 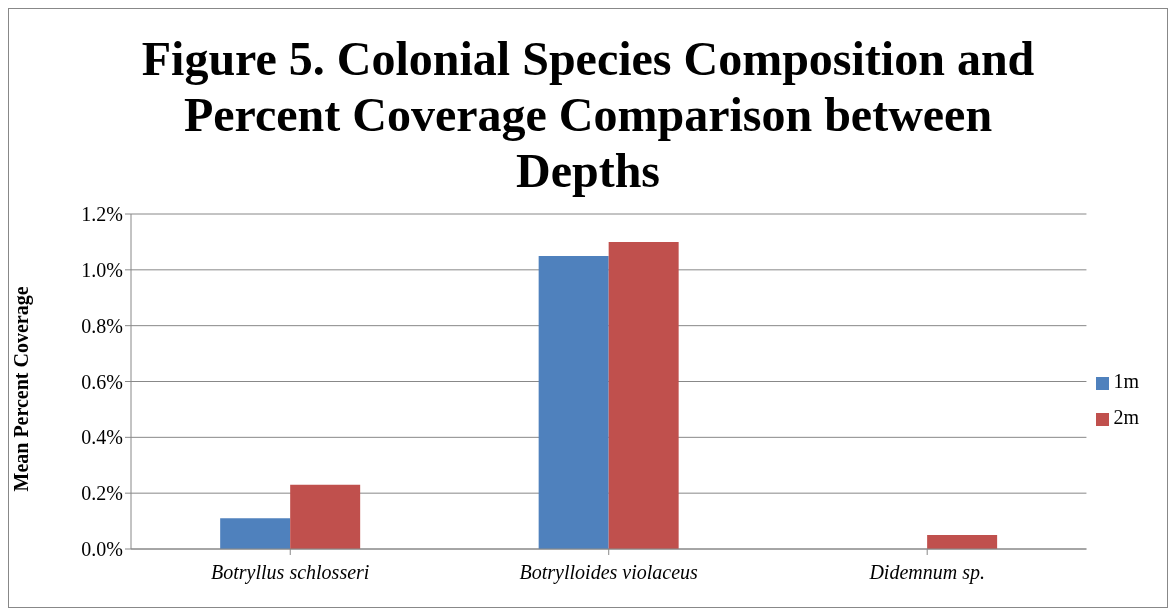 I want to click on legend-label: 1m, so click(x=1126, y=381).